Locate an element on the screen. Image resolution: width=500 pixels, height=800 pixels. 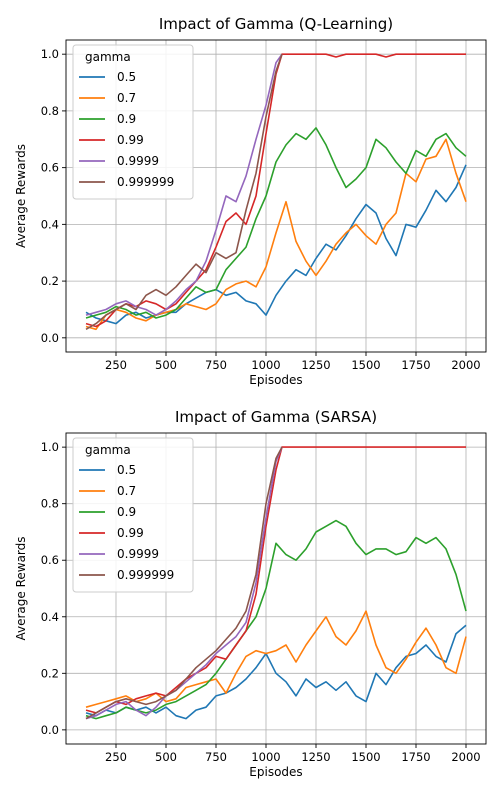
chart-2-legend: gamma 0.5 0.7 0.9 0.99 0.9999 0.999999 is located at coordinates (133, 515).